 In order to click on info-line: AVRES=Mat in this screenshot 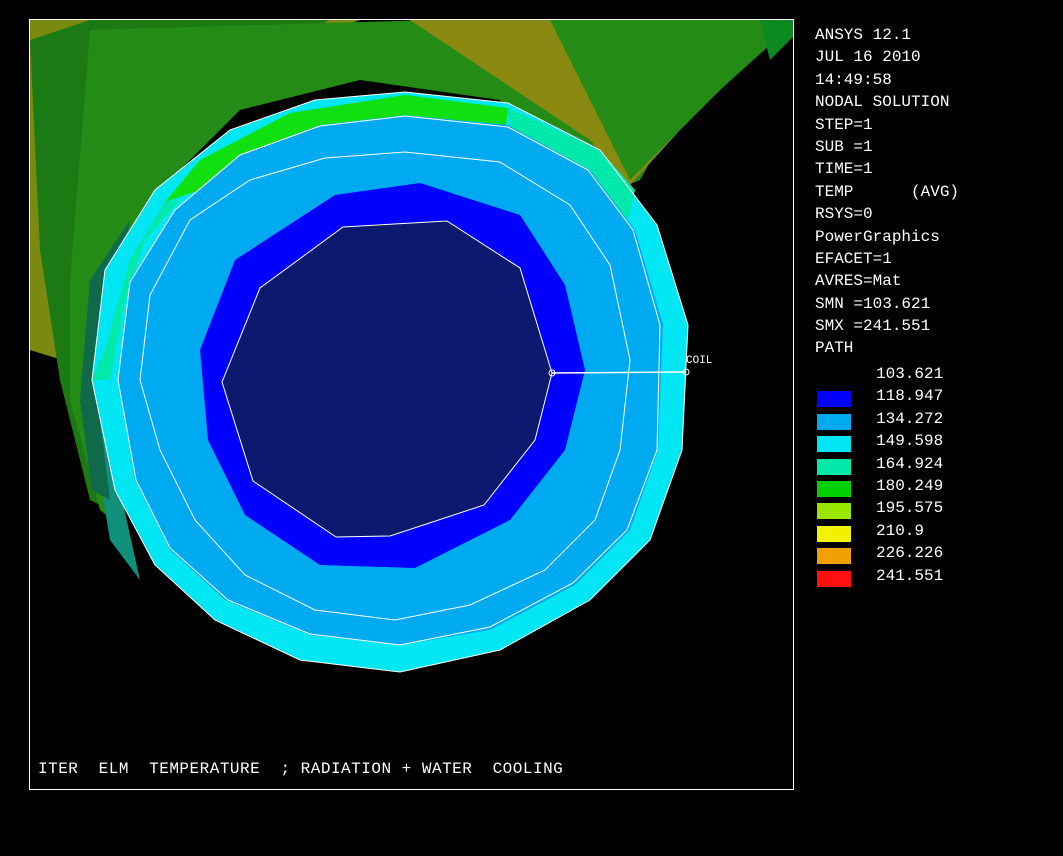, I will do `click(858, 281)`.